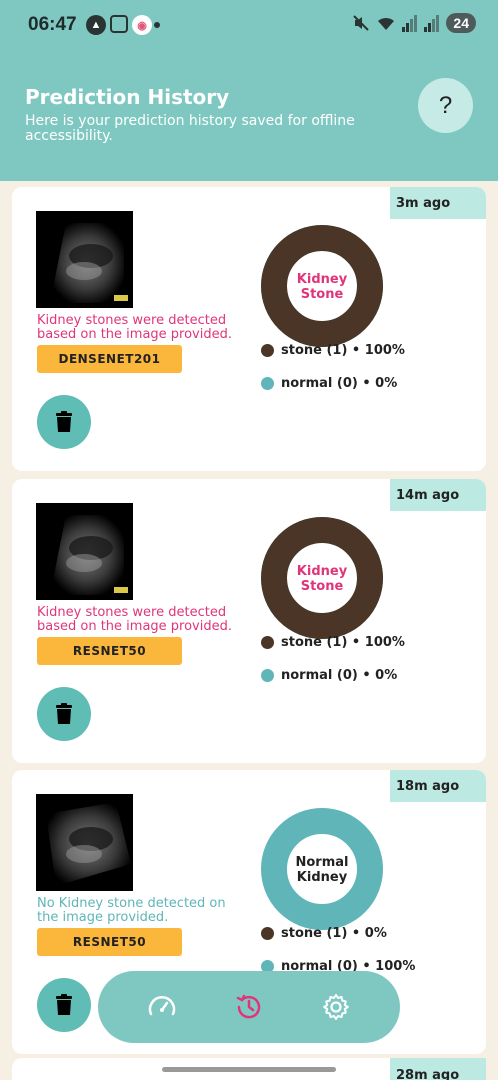 This screenshot has height=1080, width=498. Describe the element at coordinates (142, 25) in the screenshot. I see `app-icon: ◉` at that location.